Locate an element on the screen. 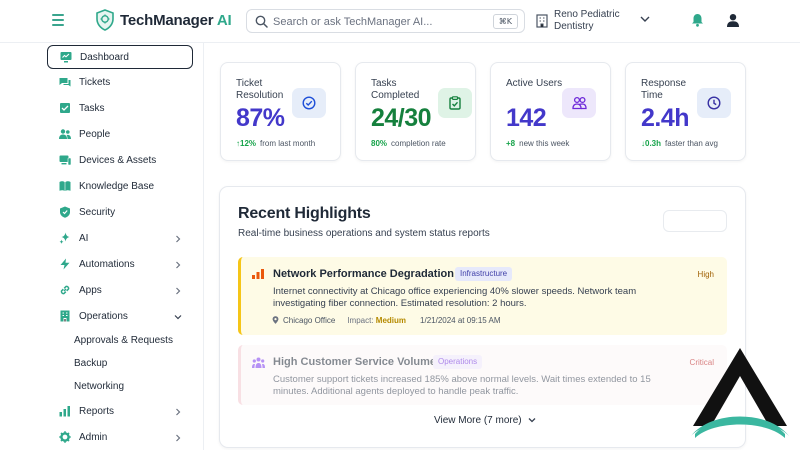  tasks-icon is located at coordinates (65, 108).